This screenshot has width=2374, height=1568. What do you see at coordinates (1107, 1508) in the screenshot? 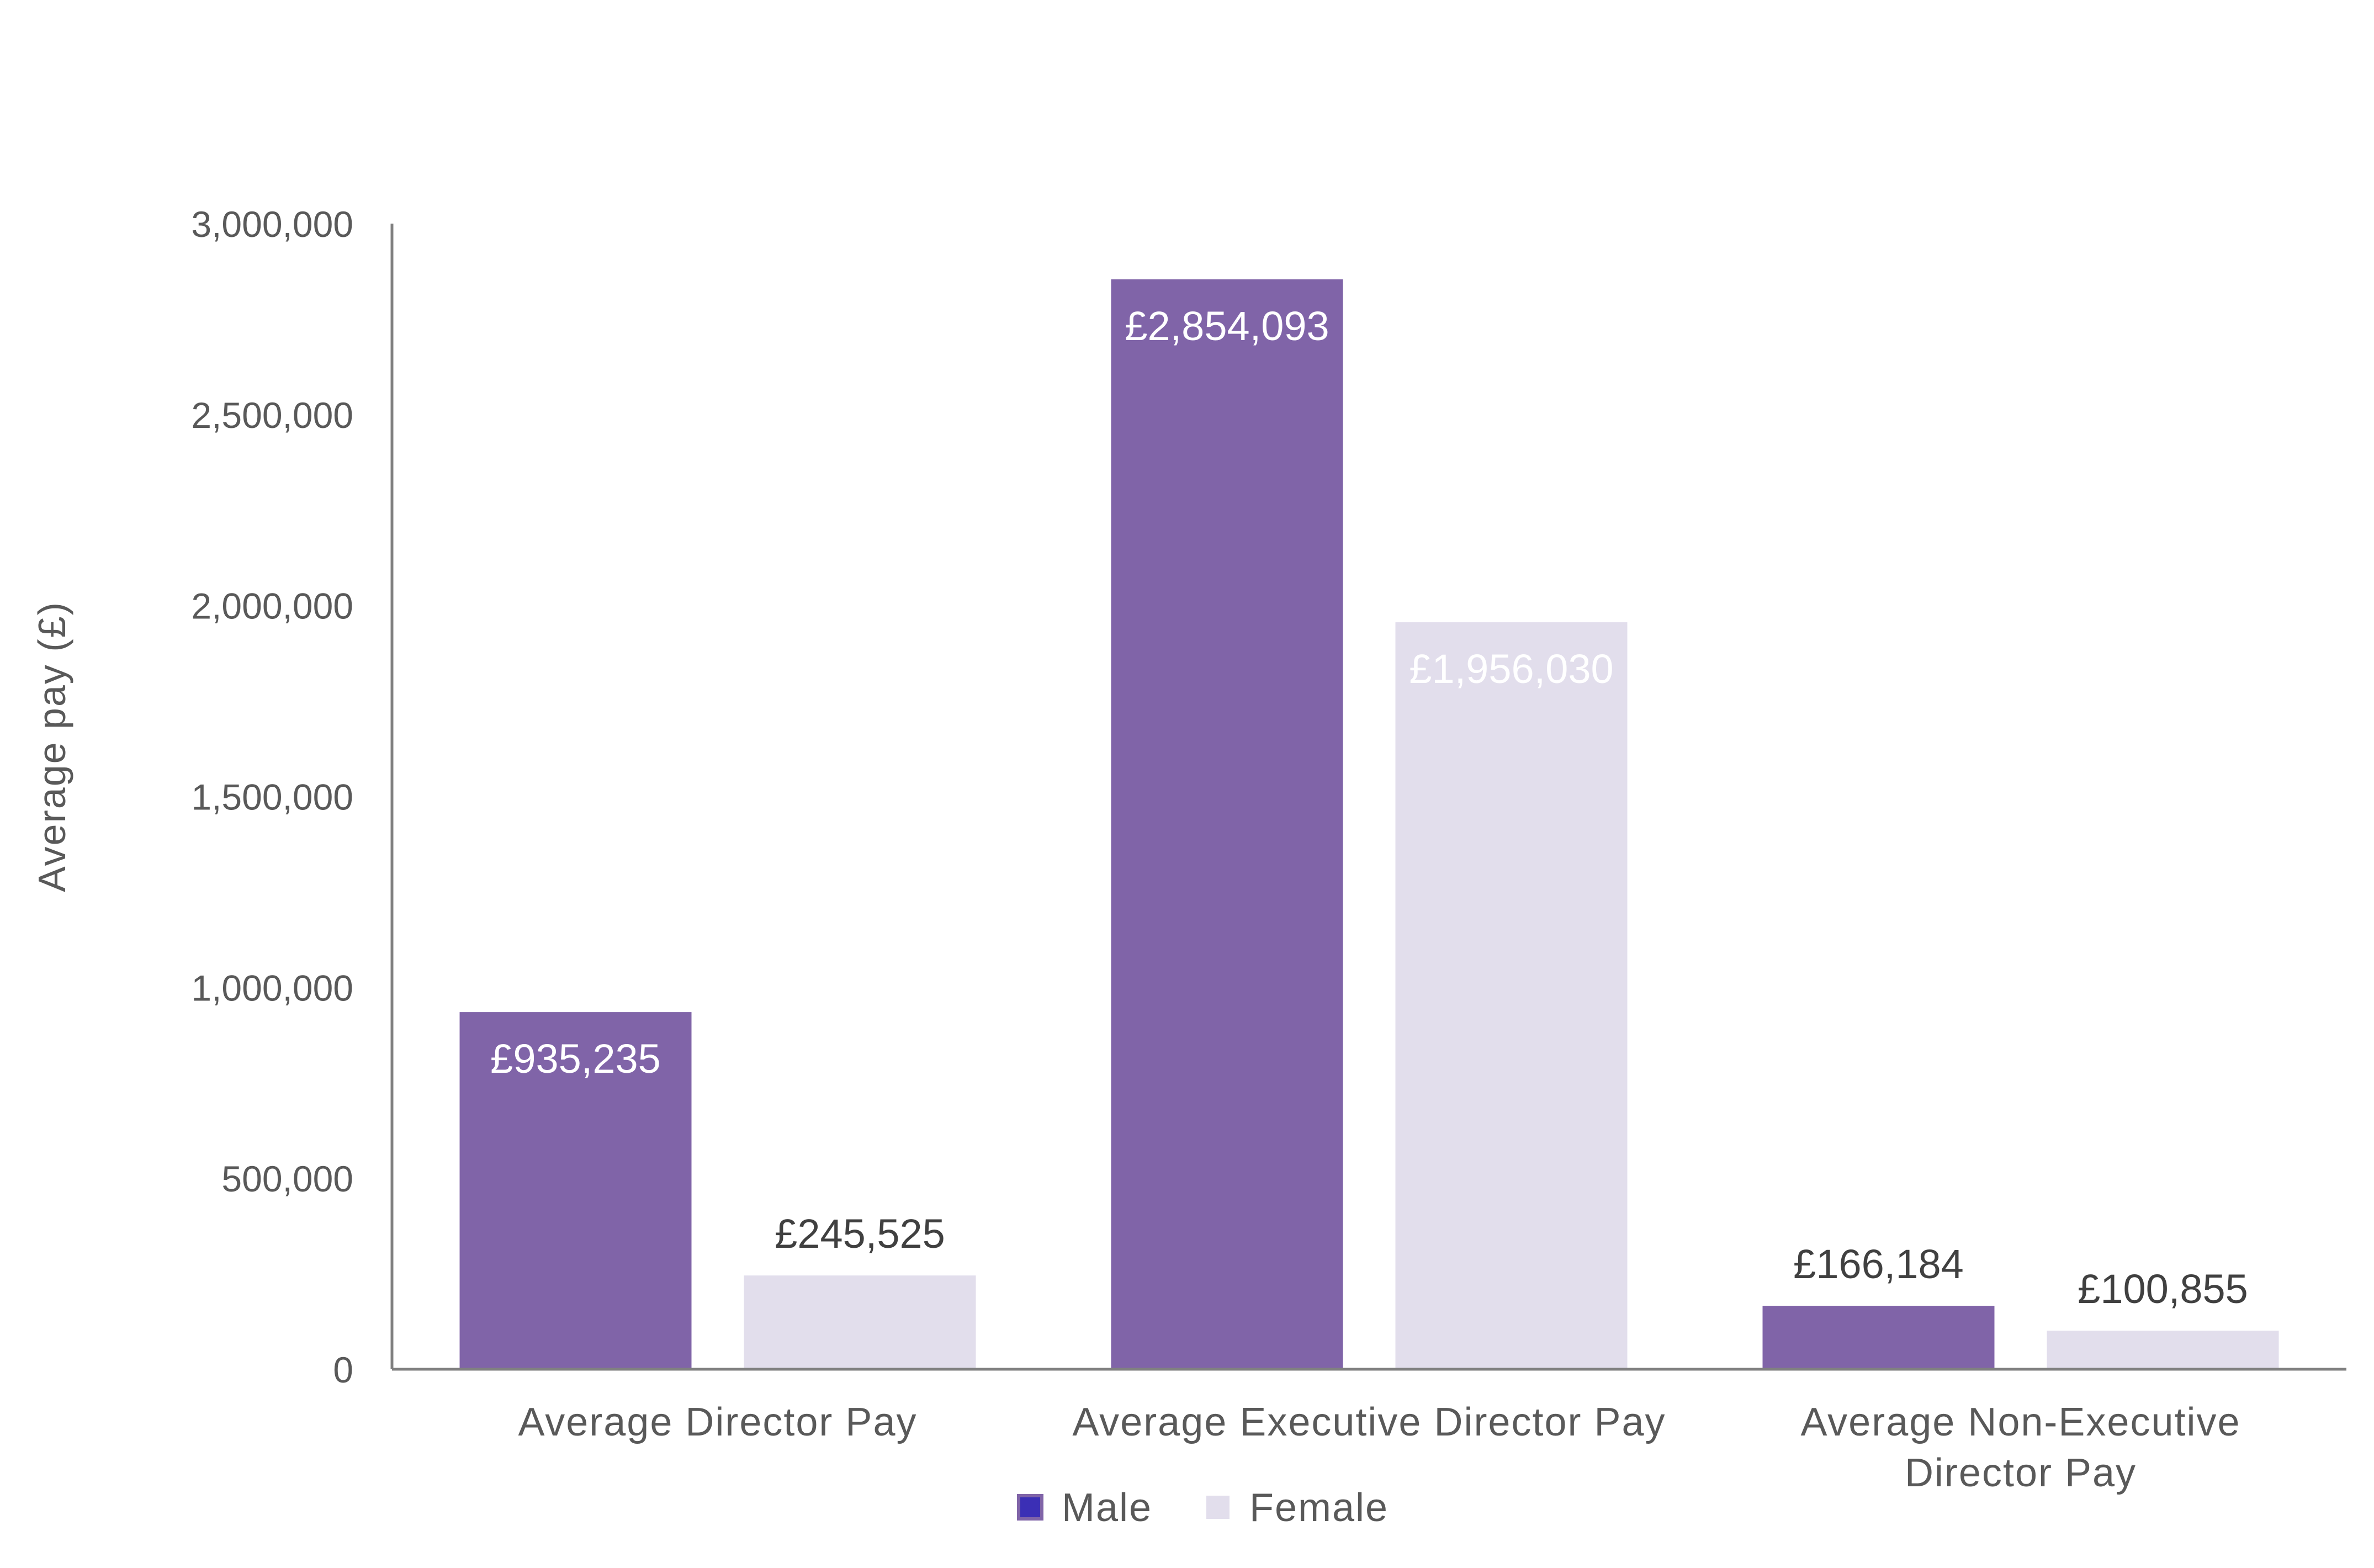
I see `legend-label-male: Male` at bounding box center [1107, 1508].